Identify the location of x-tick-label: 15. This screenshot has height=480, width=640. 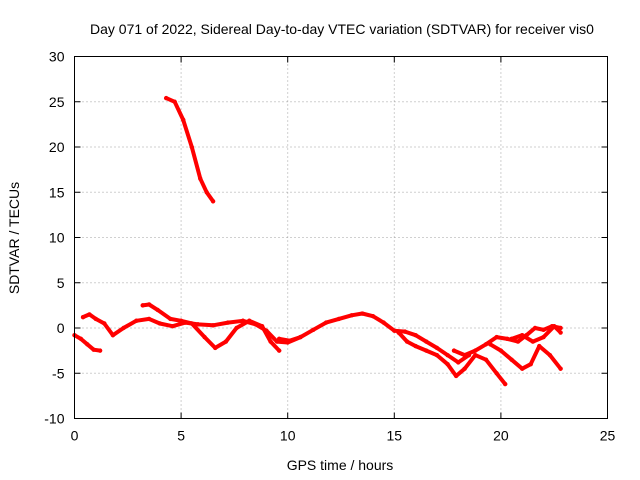
(395, 436).